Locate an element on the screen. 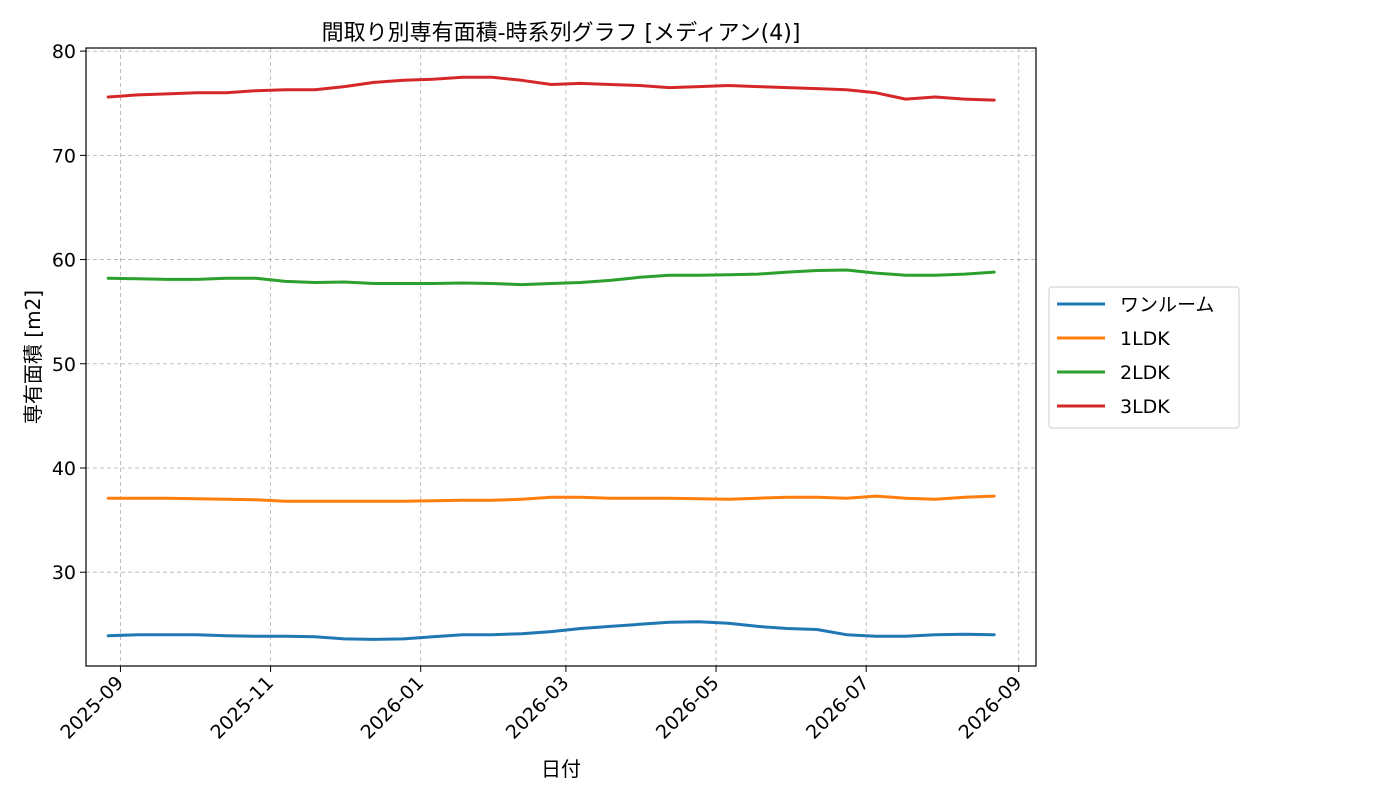  legend-label-0: ワンルーム is located at coordinates (1167, 305).